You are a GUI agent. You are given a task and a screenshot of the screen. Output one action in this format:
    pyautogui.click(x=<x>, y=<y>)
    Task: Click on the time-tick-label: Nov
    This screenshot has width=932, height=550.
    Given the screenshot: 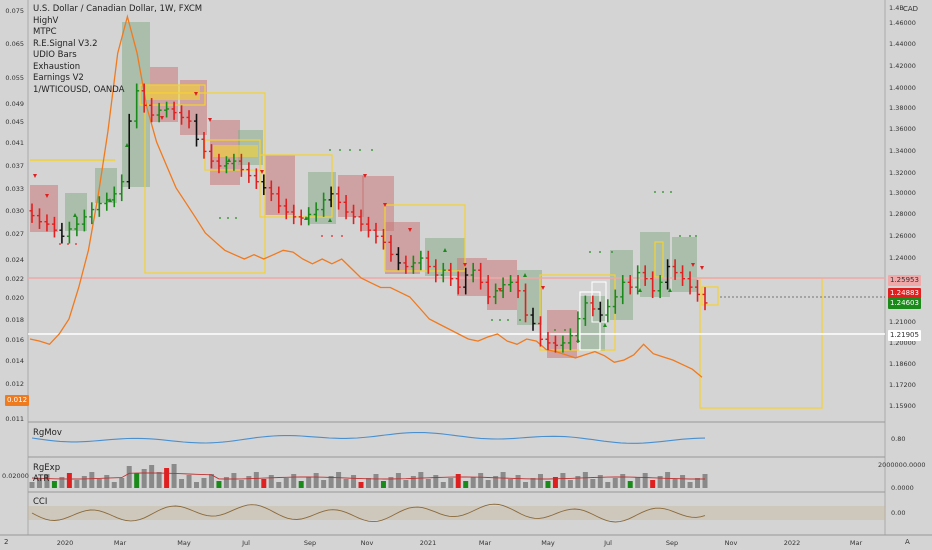 What is the action you would take?
    pyautogui.click(x=367, y=543)
    